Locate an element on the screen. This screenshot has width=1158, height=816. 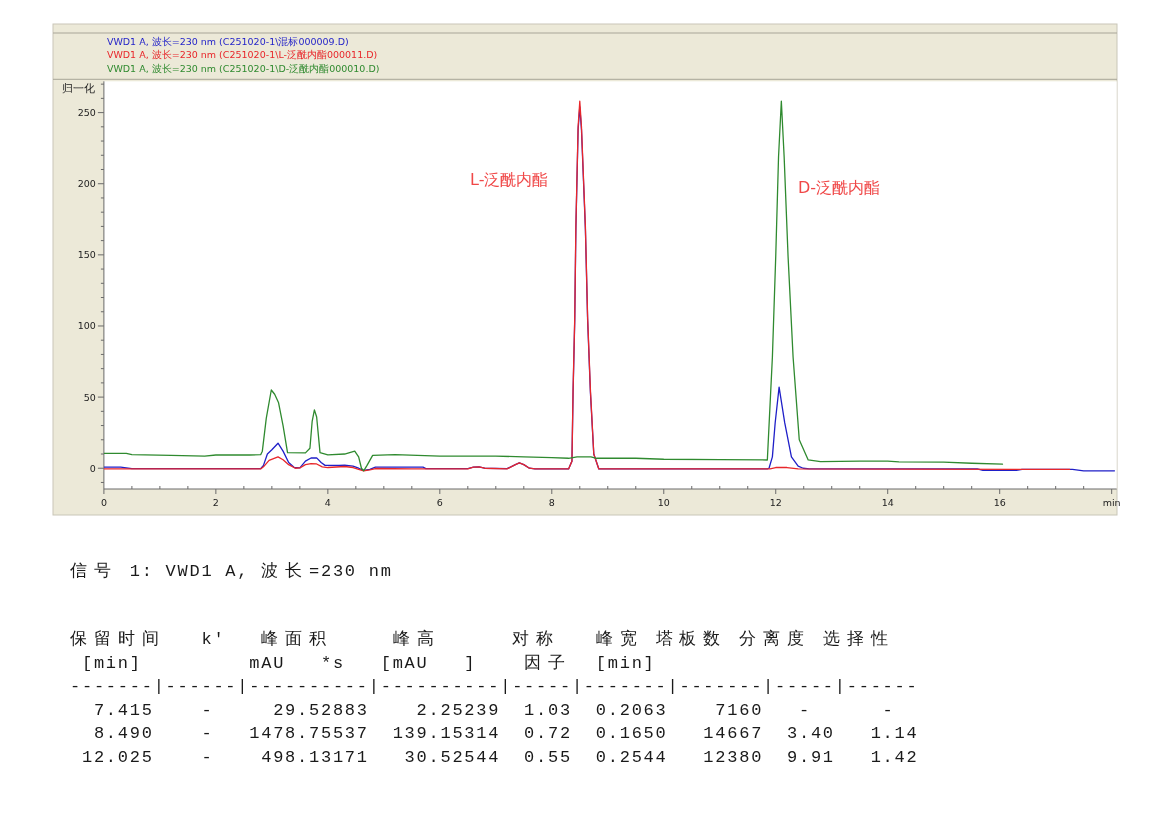
y-tick-label: 100 is located at coordinates (86, 326).